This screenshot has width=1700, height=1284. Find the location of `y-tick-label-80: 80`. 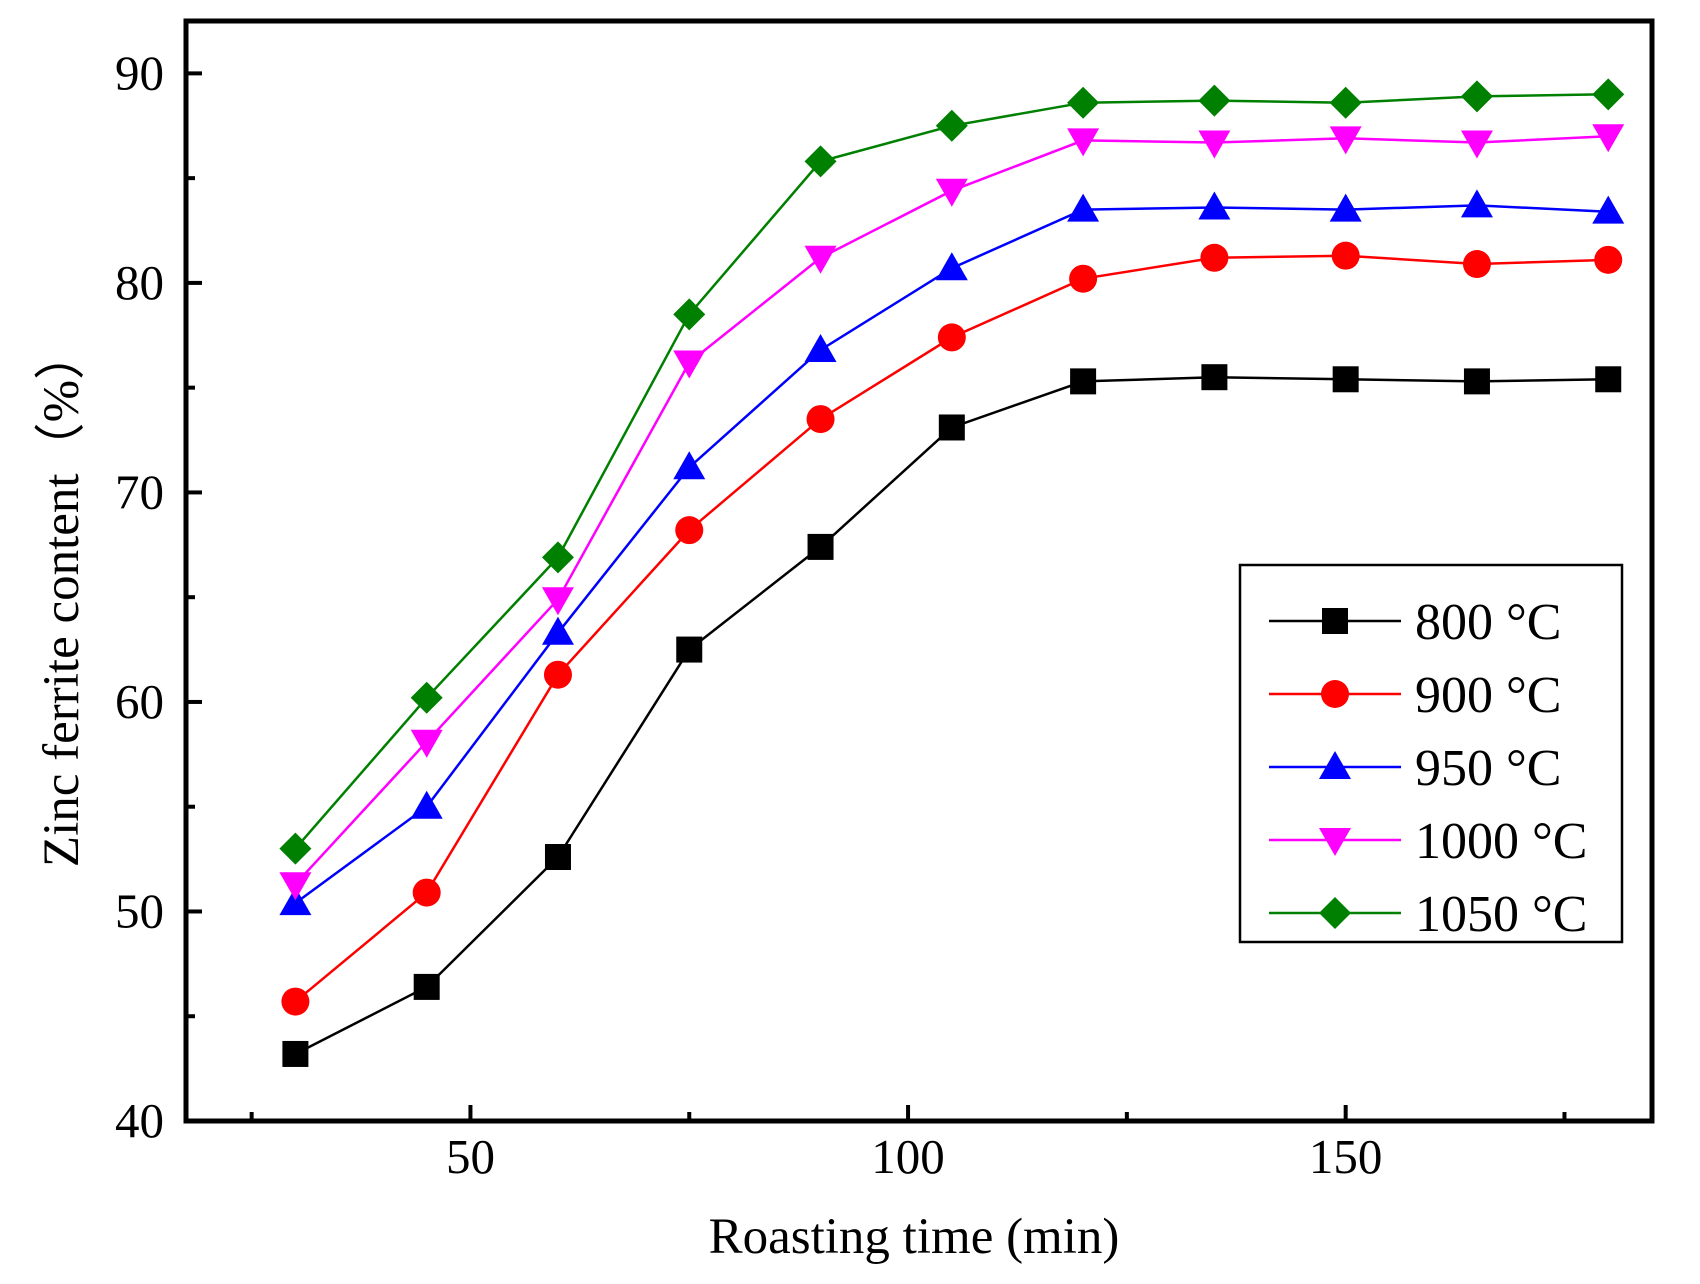

y-tick-label-80: 80 is located at coordinates (139, 282).